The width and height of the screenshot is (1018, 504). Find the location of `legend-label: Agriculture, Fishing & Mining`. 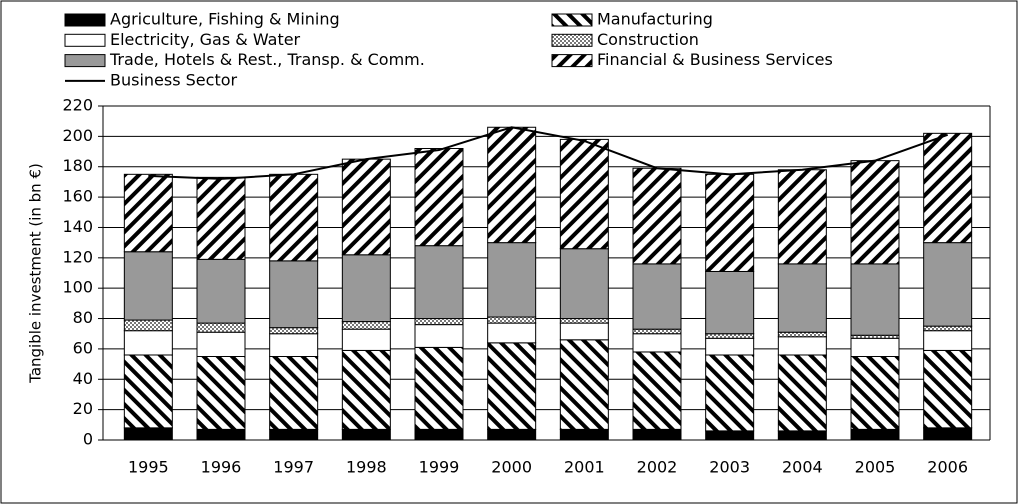

legend-label: Agriculture, Fishing & Mining is located at coordinates (225, 19).